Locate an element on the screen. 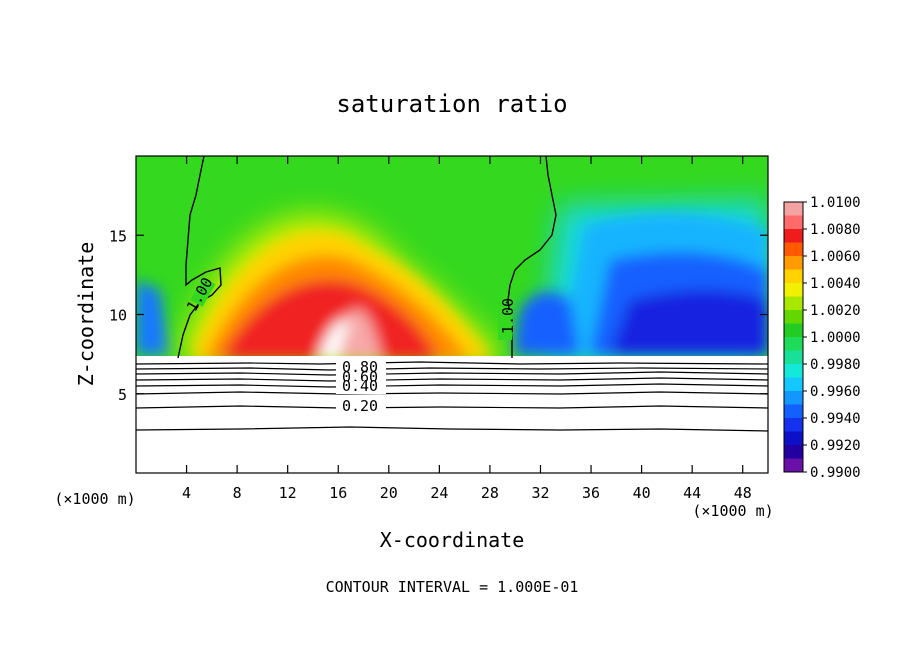  y-axis-label: Z-coordinate is located at coordinates (86, 314).